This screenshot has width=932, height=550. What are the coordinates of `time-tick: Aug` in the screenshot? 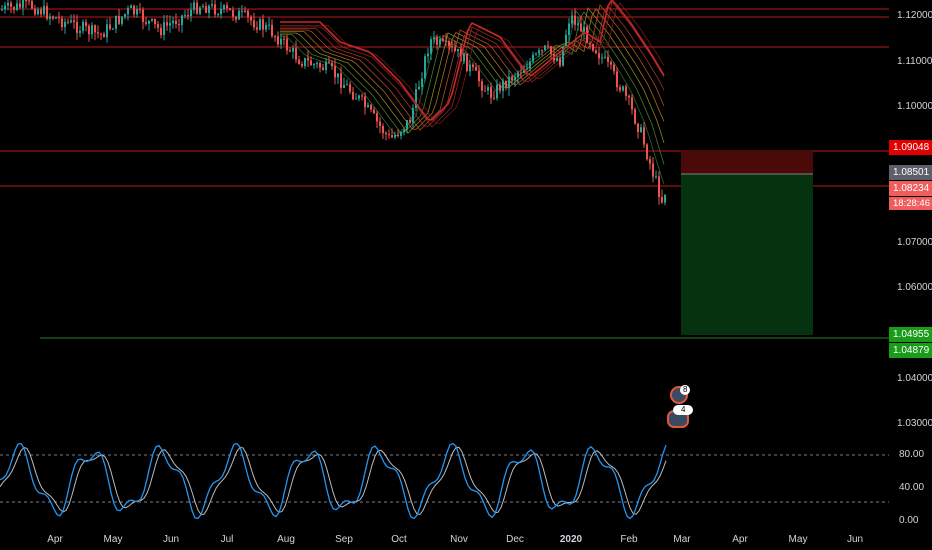 It's located at (286, 539).